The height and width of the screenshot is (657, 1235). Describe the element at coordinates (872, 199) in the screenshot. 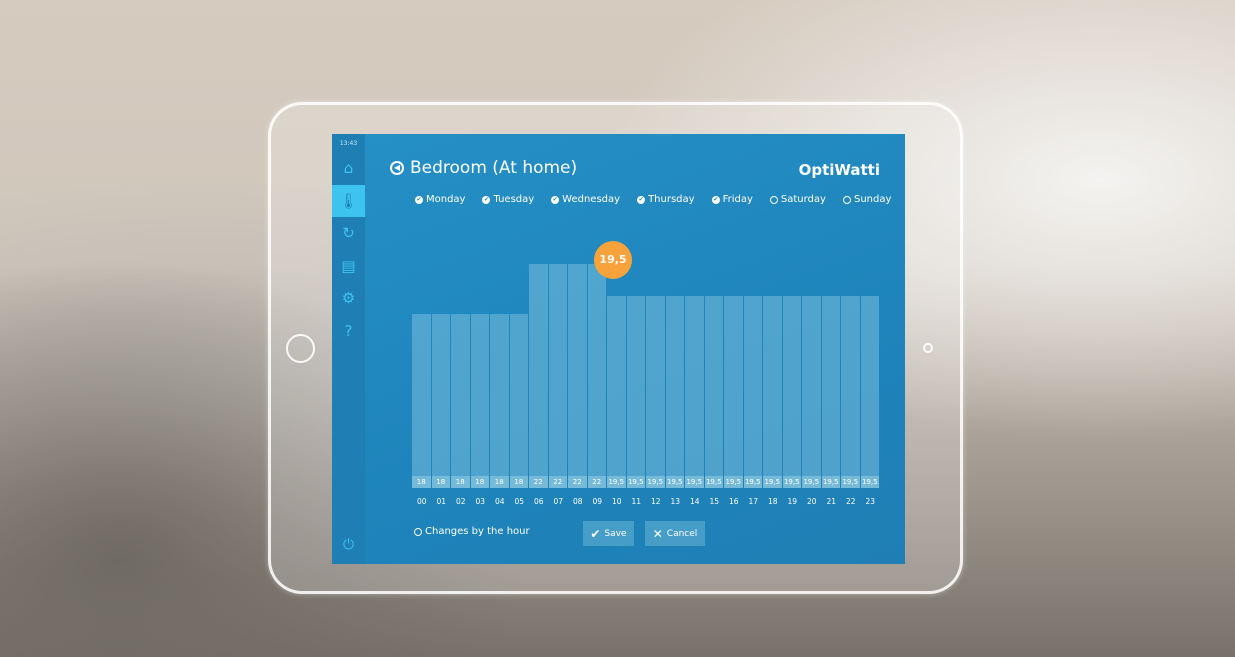

I see `day-label: Sunday` at that location.